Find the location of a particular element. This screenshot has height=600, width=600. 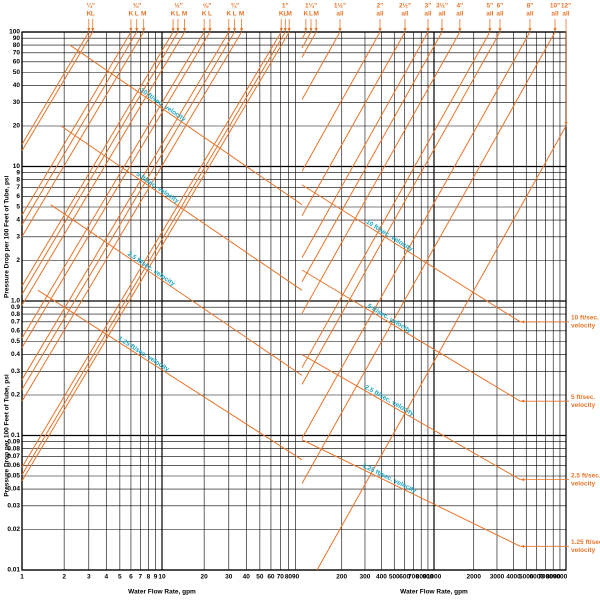

x-tick-label: 600 is located at coordinates (404, 577).